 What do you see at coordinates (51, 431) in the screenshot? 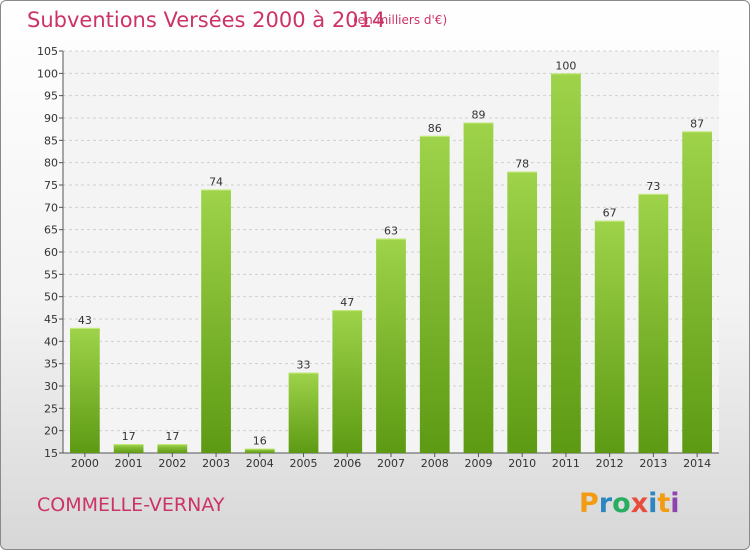
I see `y-tick-label: 20` at bounding box center [51, 431].